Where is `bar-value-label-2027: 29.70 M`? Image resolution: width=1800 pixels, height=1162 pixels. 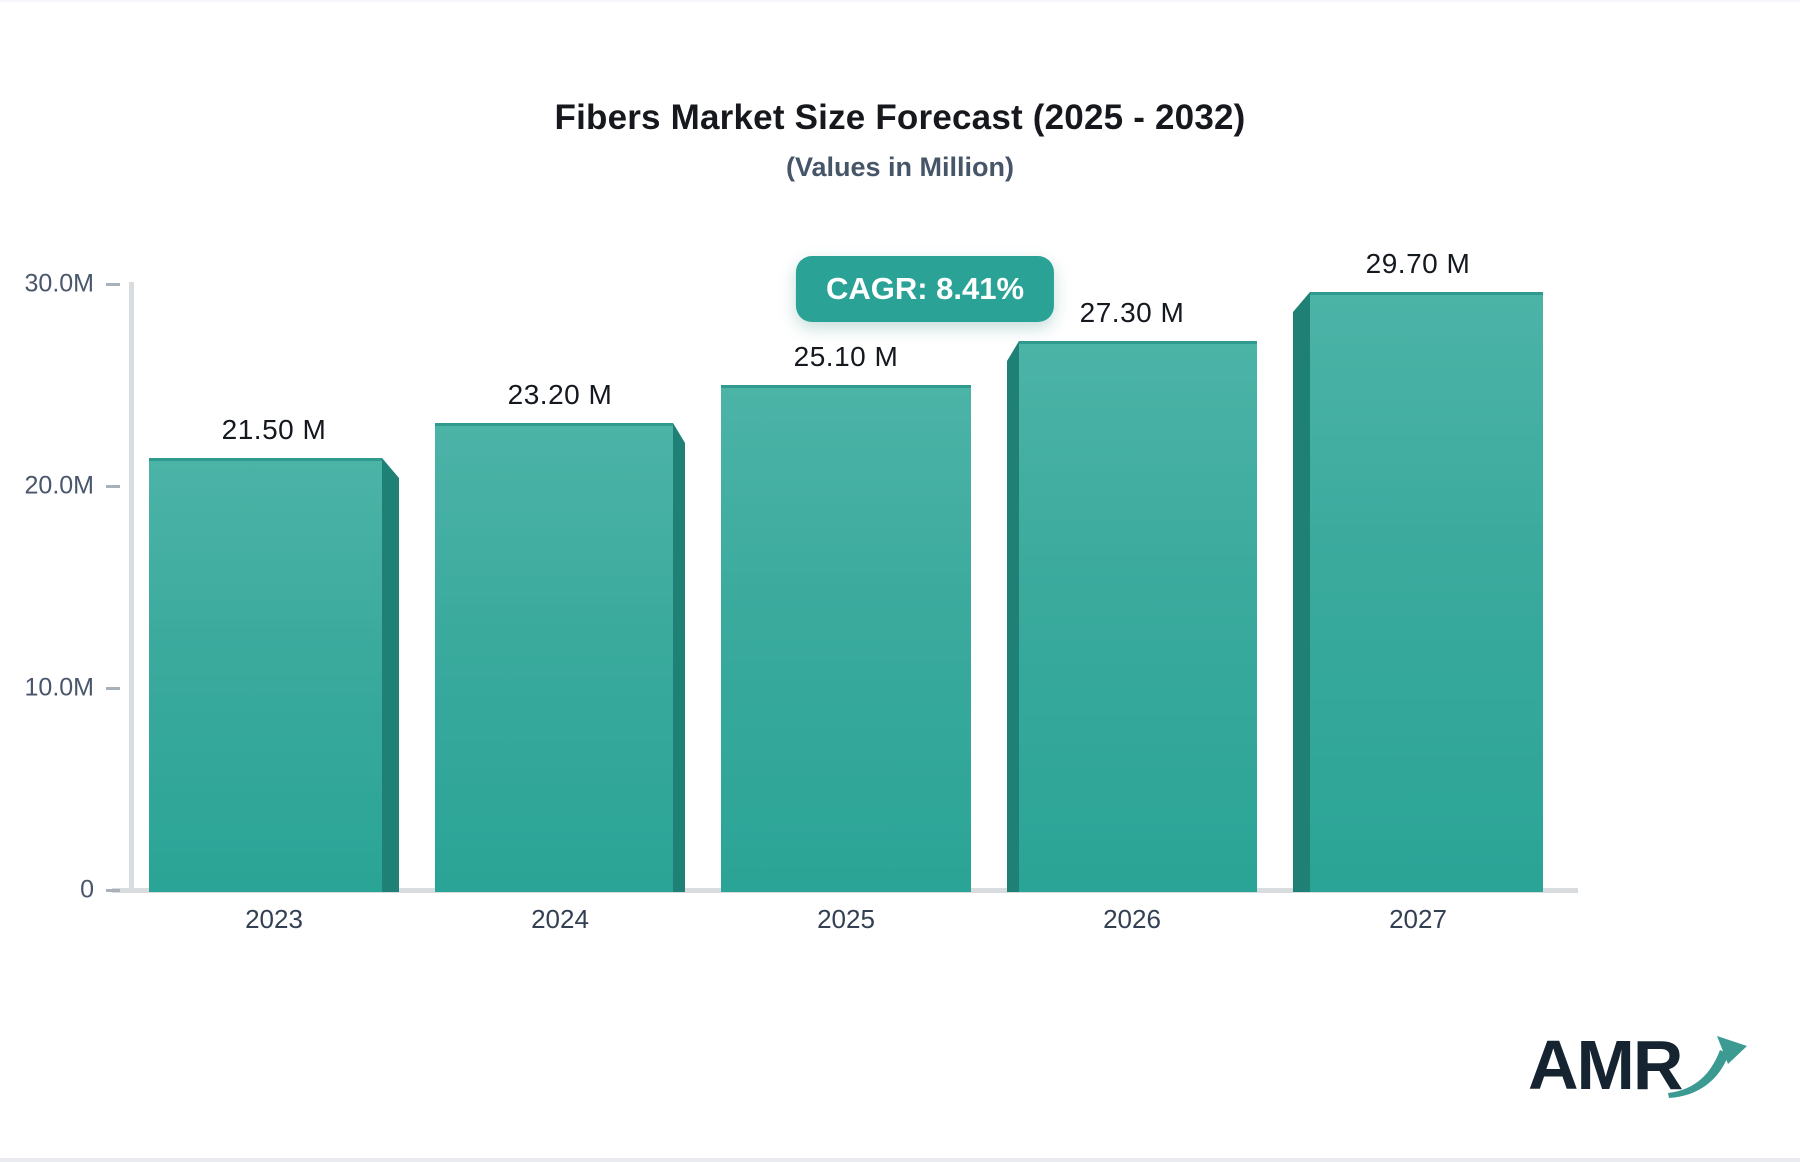
bar-value-label-2027: 29.70 M is located at coordinates (1418, 263).